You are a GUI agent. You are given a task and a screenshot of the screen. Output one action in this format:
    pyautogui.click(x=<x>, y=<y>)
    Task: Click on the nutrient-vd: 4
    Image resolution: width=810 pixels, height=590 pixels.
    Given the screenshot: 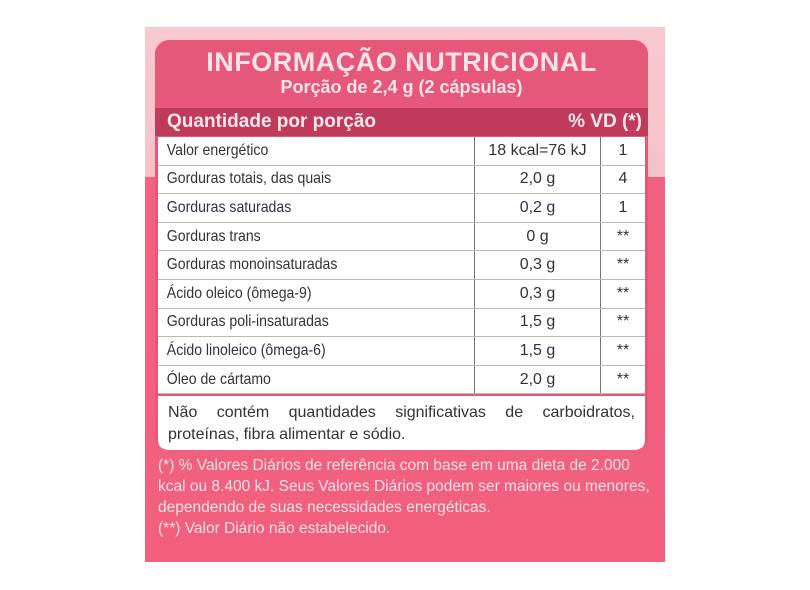 What is the action you would take?
    pyautogui.click(x=622, y=180)
    